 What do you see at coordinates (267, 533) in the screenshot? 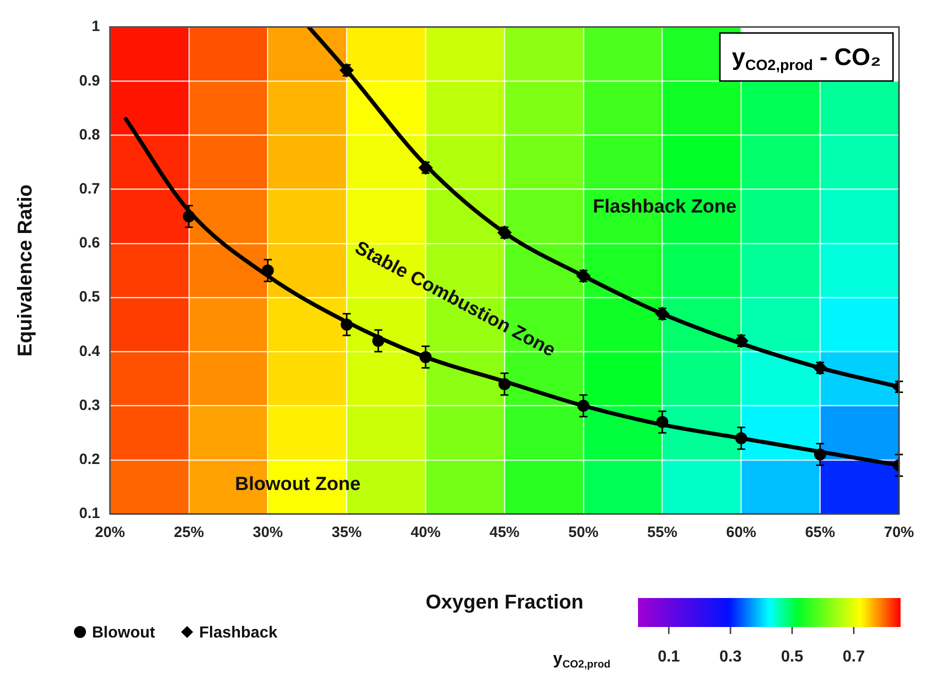
I see `x-tick-label: 30%` at bounding box center [267, 533].